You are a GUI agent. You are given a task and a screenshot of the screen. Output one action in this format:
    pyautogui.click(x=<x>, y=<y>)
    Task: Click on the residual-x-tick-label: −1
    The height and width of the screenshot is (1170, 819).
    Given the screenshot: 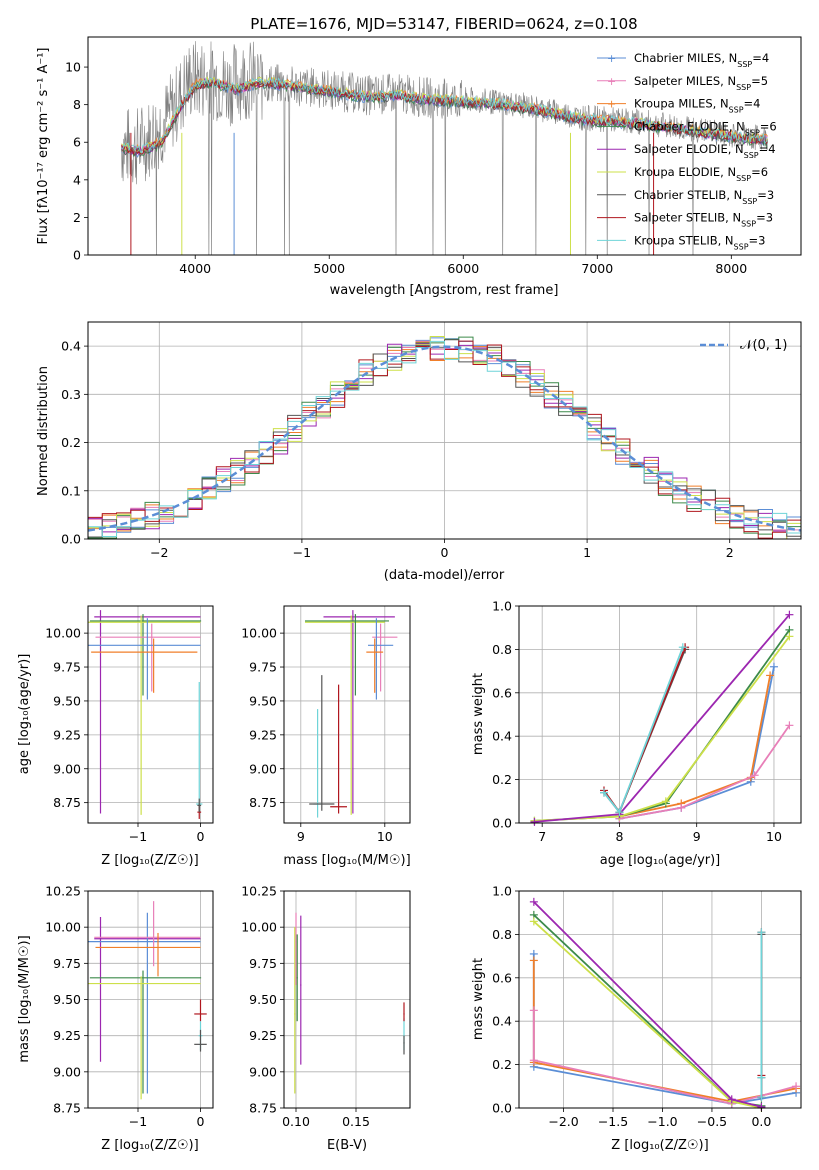 What is the action you would take?
    pyautogui.click(x=302, y=552)
    